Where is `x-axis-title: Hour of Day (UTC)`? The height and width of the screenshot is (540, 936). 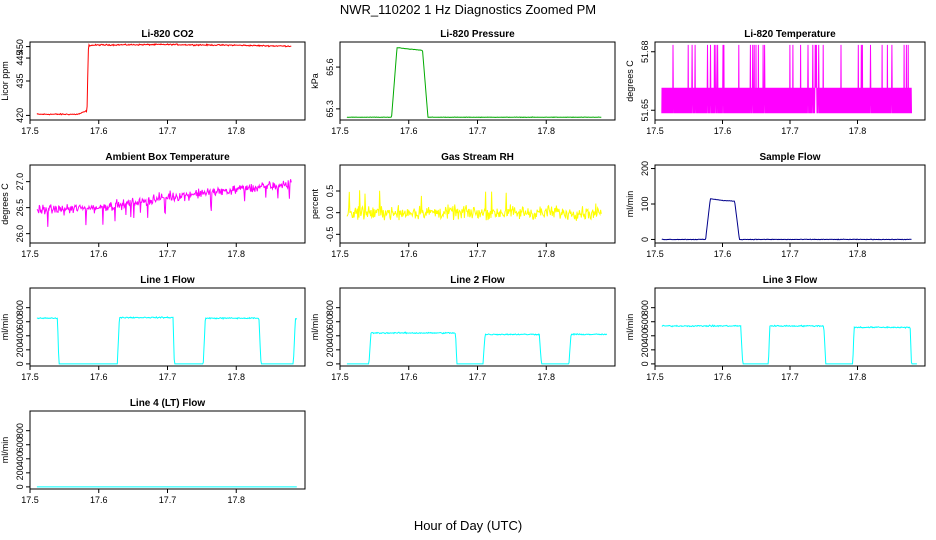
x-axis-title: Hour of Day (UTC) is located at coordinates (468, 525).